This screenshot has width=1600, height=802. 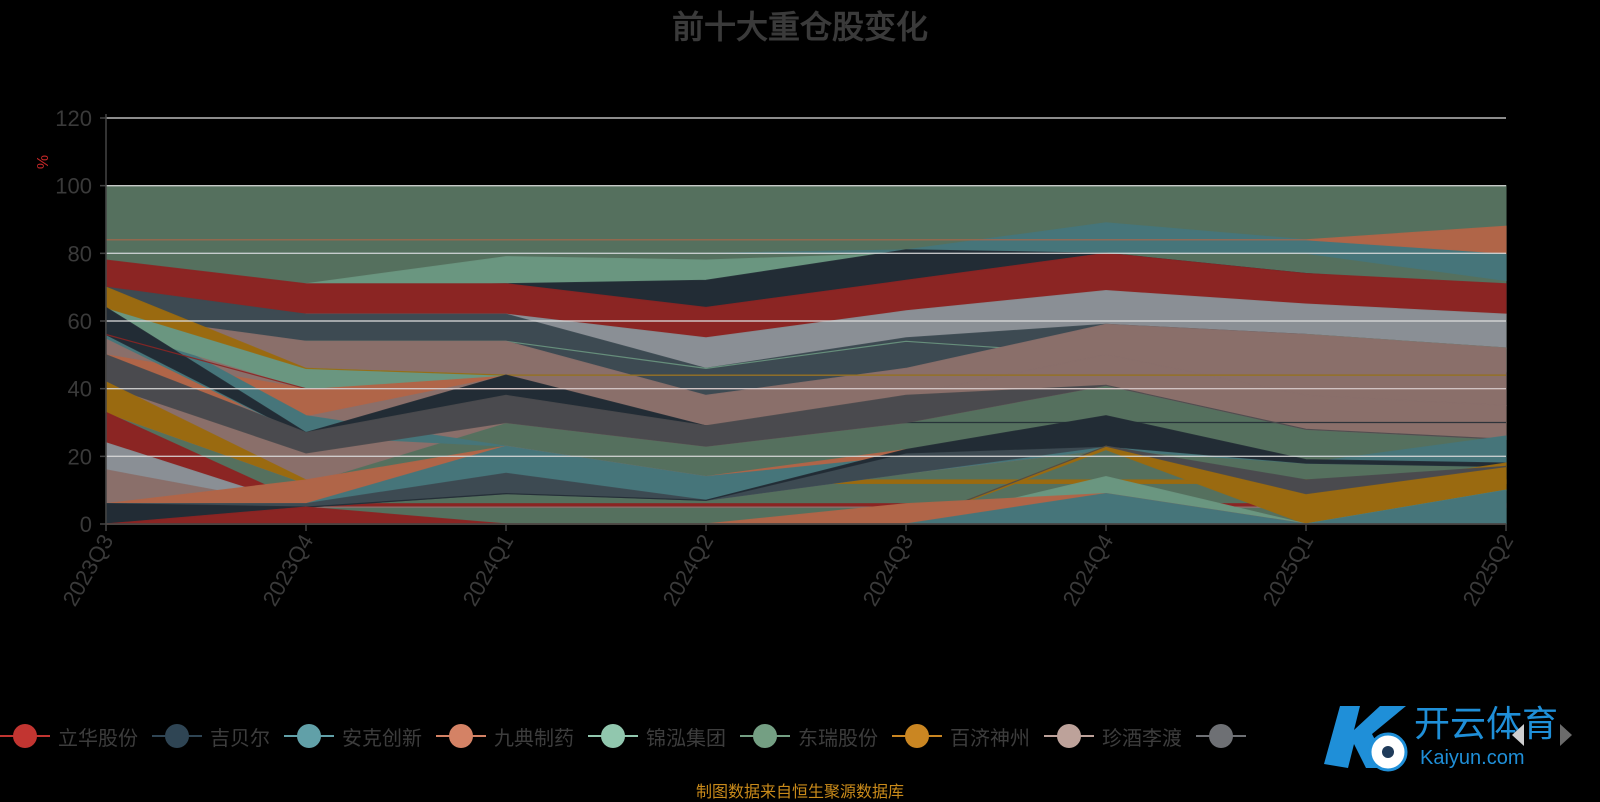 I want to click on pager-prev-icon, so click(x=1518, y=735).